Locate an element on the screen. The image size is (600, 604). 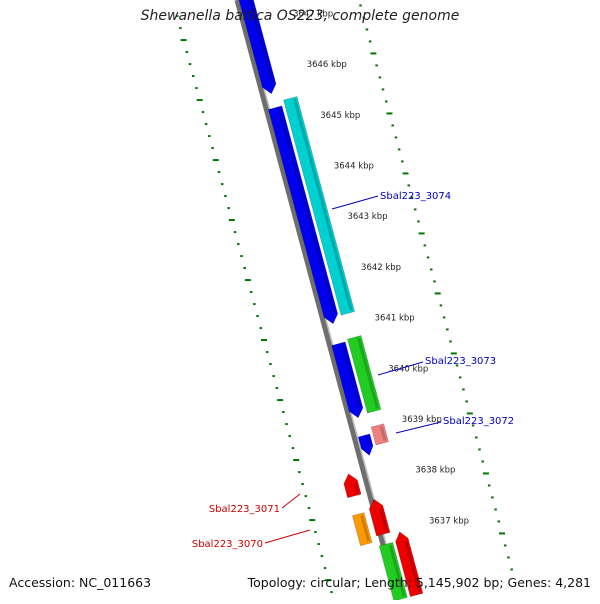
gene-label: Sbal223_3070 is located at coordinates (227, 544).